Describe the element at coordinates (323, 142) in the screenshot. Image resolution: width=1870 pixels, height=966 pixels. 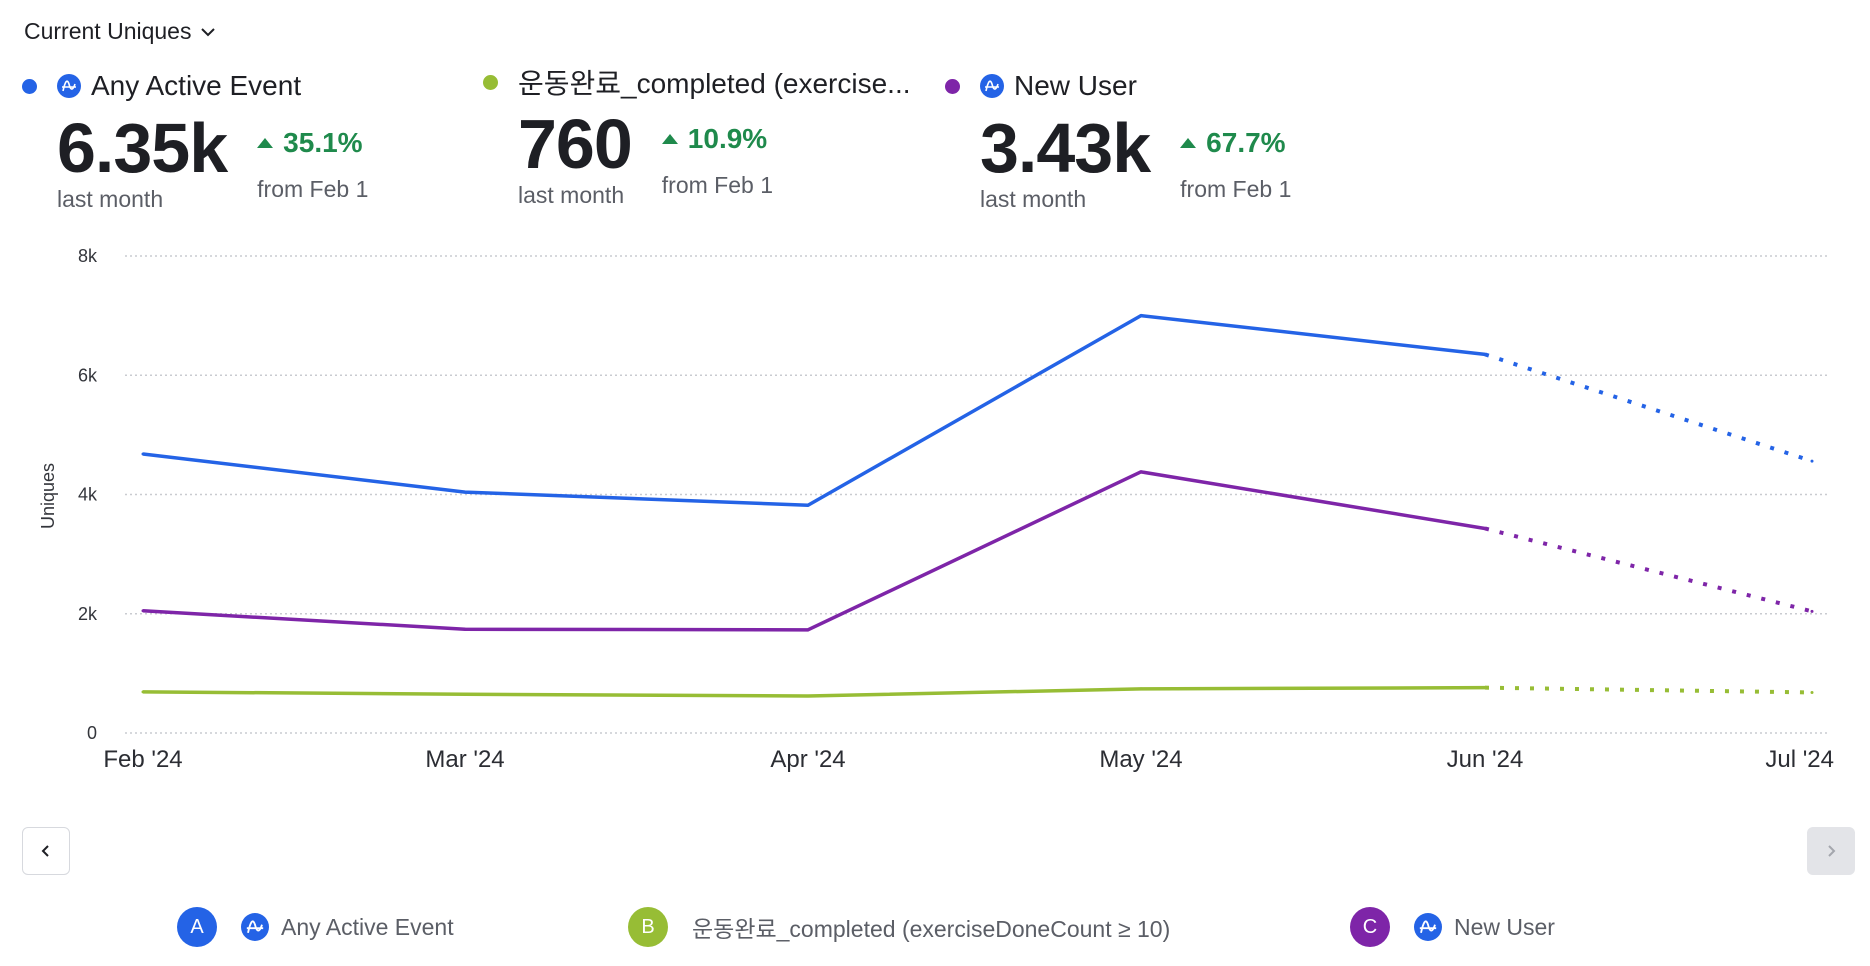
I see `summary-change-value: 35.1%` at that location.